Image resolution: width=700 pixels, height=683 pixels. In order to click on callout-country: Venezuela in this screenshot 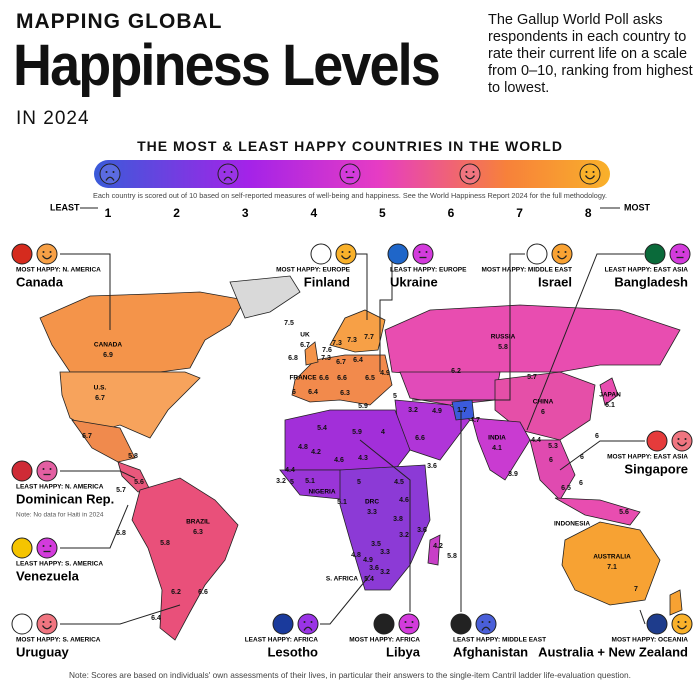, I will do `click(48, 575)`.